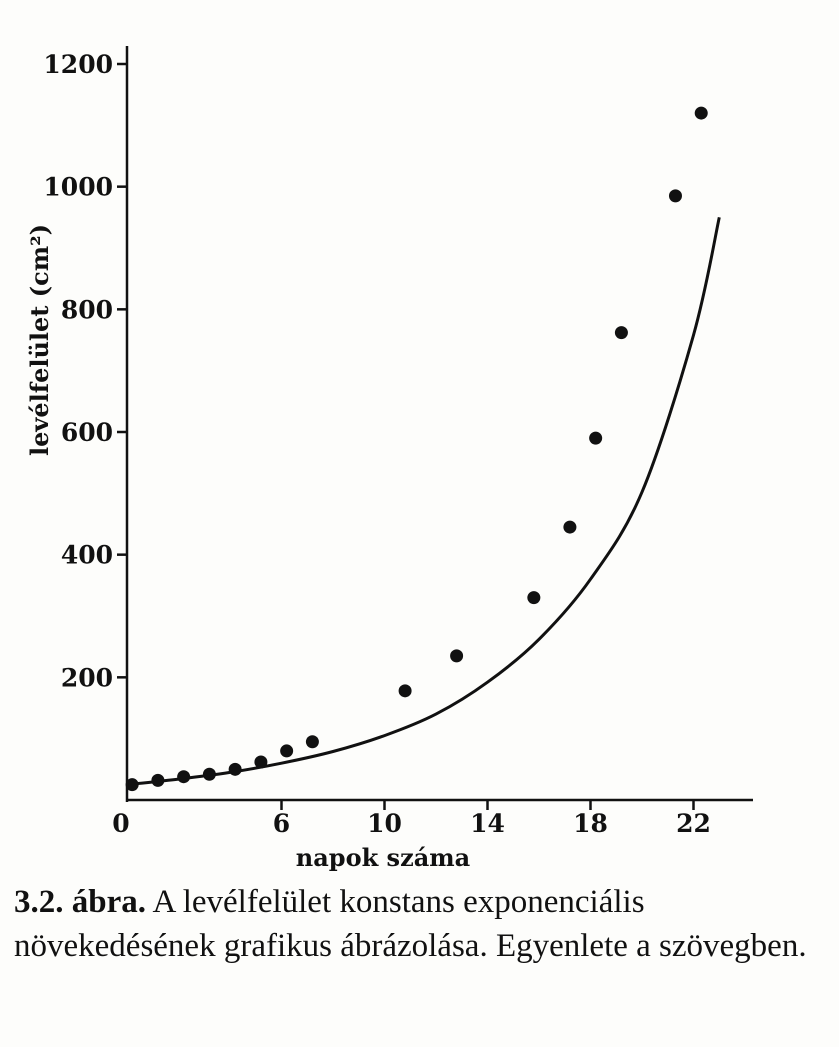 The width and height of the screenshot is (839, 1047). I want to click on x-tick-label: 10, so click(384, 823).